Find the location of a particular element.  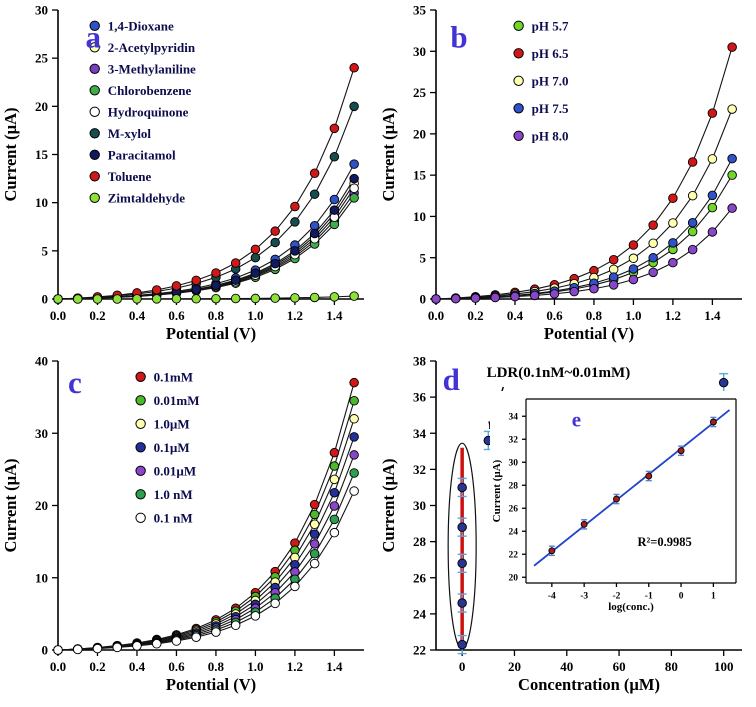

legend-label: pH 5.7 is located at coordinates (550, 25).